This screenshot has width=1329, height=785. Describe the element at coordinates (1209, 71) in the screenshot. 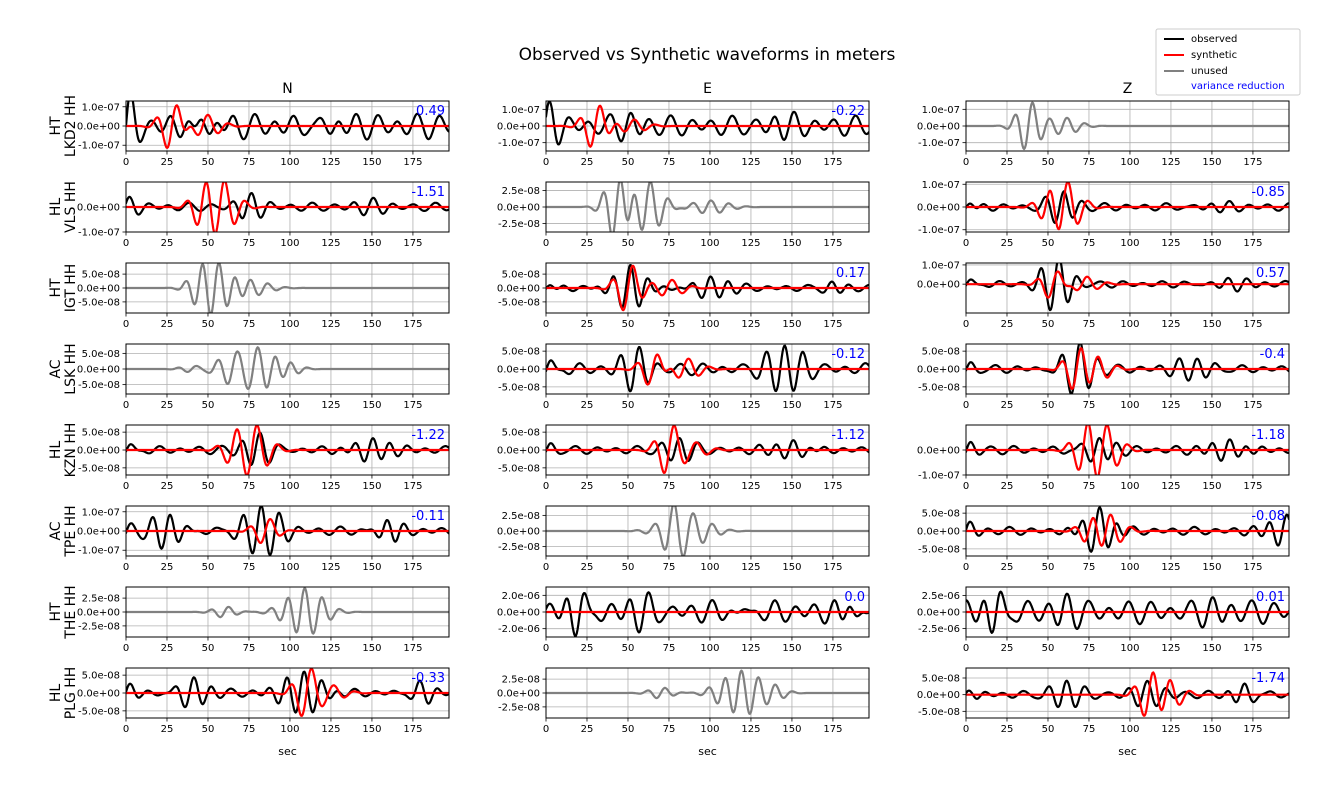

I see `legend-label-unused: unused` at that location.